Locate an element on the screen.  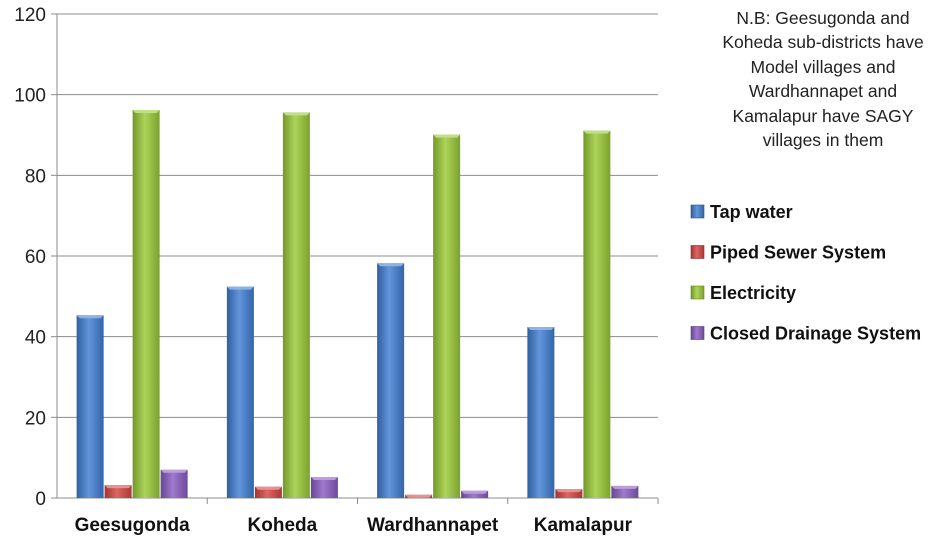
y-tick-label: 40 is located at coordinates (35, 338).